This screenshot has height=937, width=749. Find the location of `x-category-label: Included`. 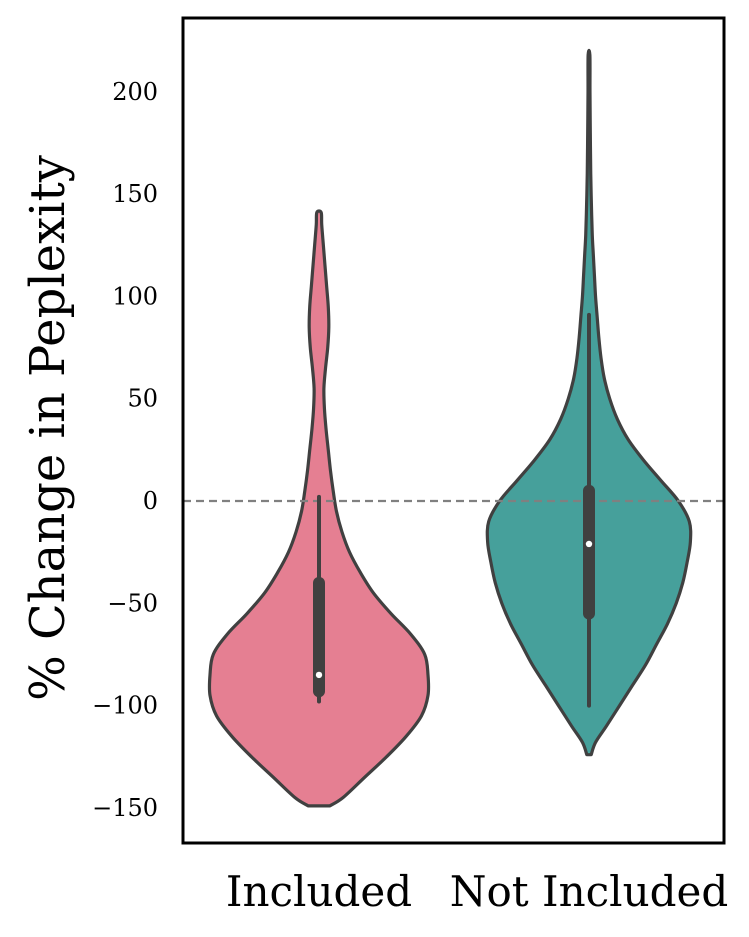

x-category-label: Included is located at coordinates (319, 891).